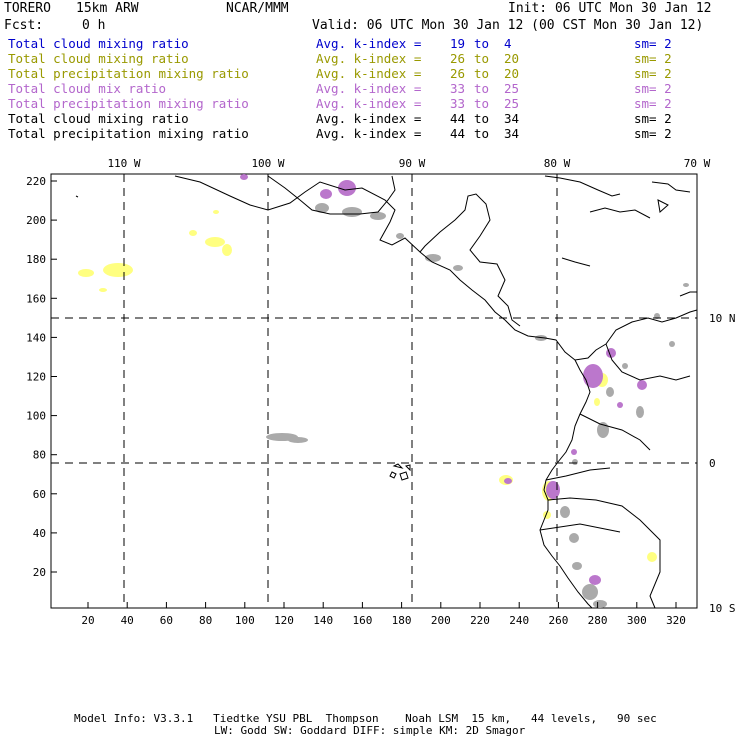 The width and height of the screenshot is (740, 740). I want to click on y-tick-label: 160, so click(36, 298).